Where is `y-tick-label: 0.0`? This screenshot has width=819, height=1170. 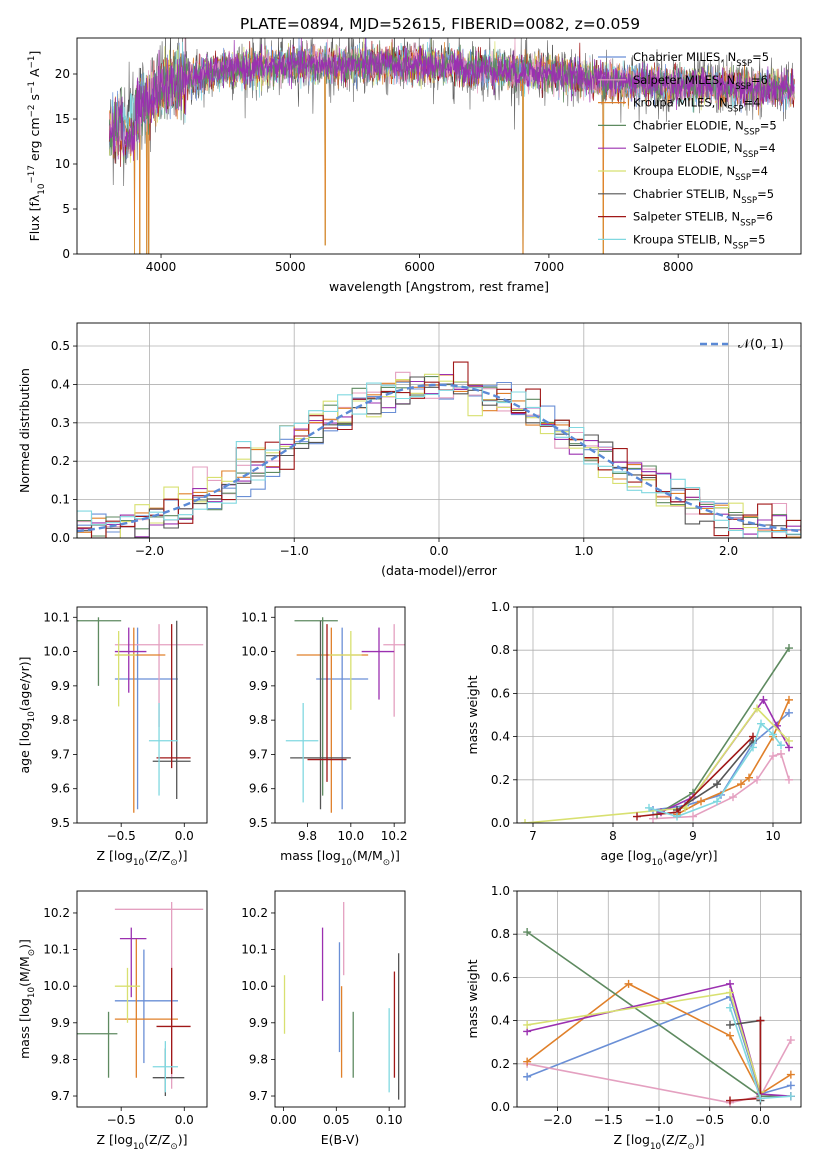 y-tick-label: 0.0 is located at coordinates (60, 538).